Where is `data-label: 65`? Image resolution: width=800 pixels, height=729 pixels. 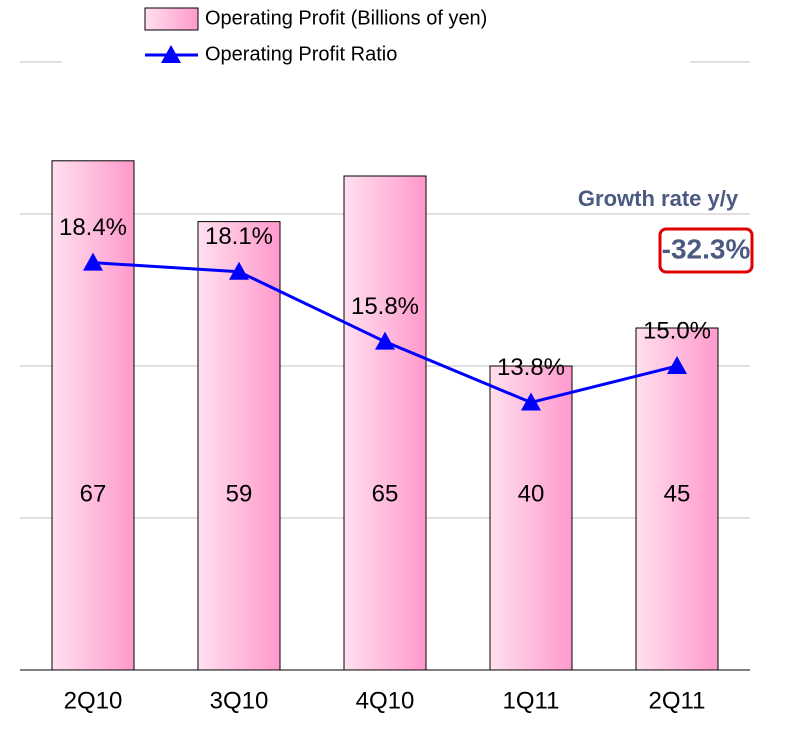
data-label: 65 is located at coordinates (385, 493).